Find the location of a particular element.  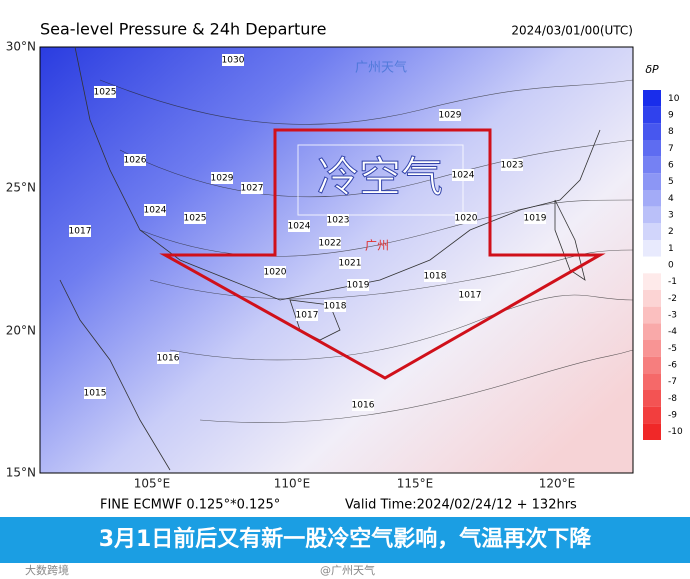

colorbar-tick-label: 6 is located at coordinates (671, 166).